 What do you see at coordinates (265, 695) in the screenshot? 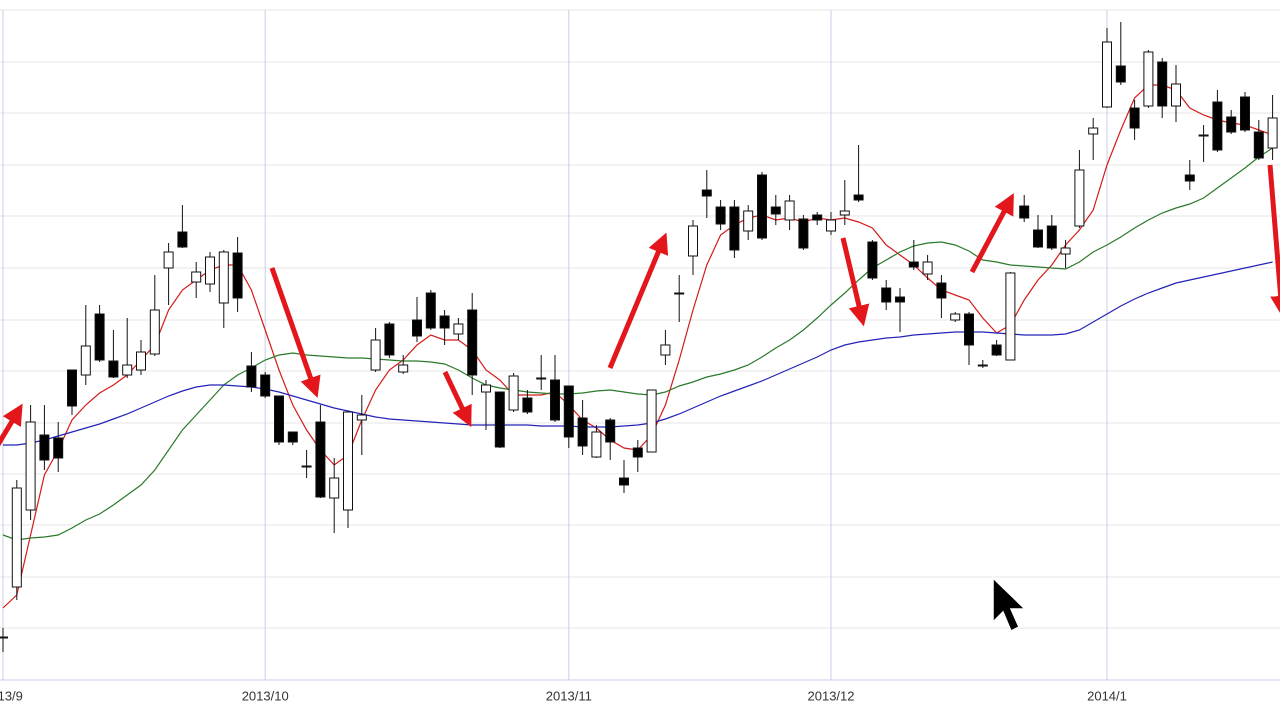
I see `x-tick-label: 2013/10` at bounding box center [265, 695].